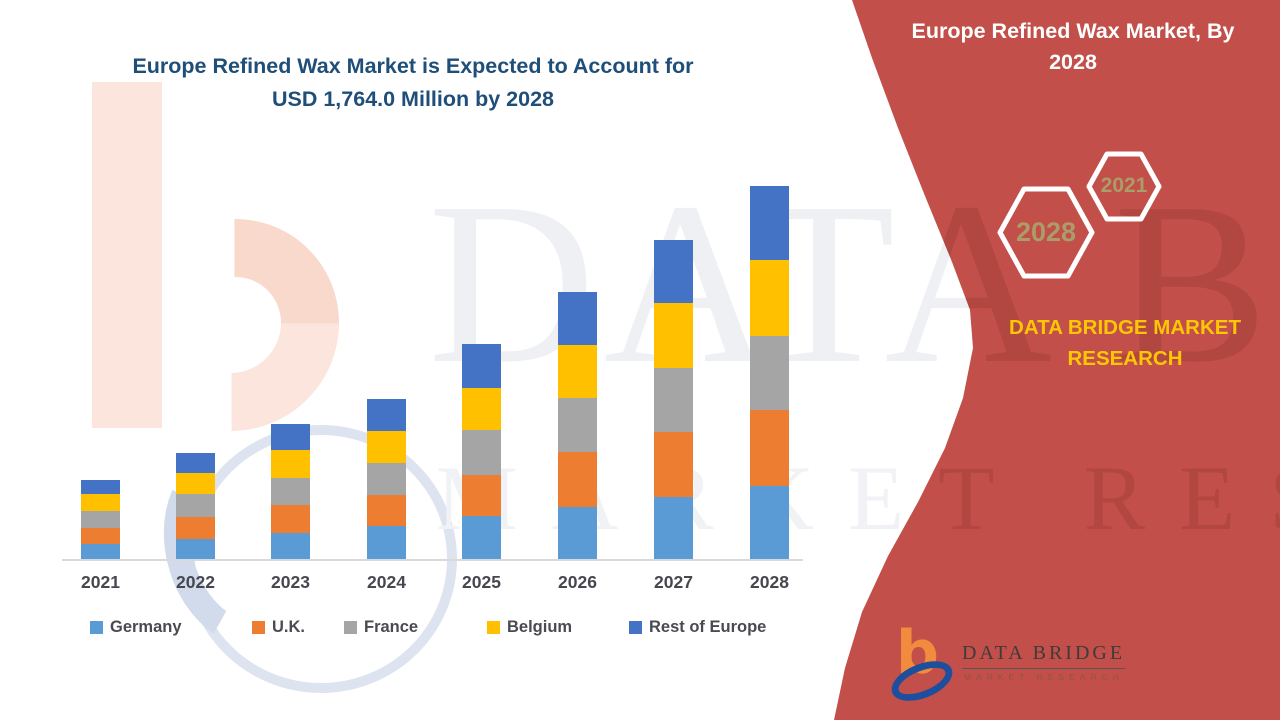 This screenshot has width=1280, height=720. Describe the element at coordinates (1073, 46) in the screenshot. I see `panel-title: Europe Refined Wax Market, By 2028` at that location.